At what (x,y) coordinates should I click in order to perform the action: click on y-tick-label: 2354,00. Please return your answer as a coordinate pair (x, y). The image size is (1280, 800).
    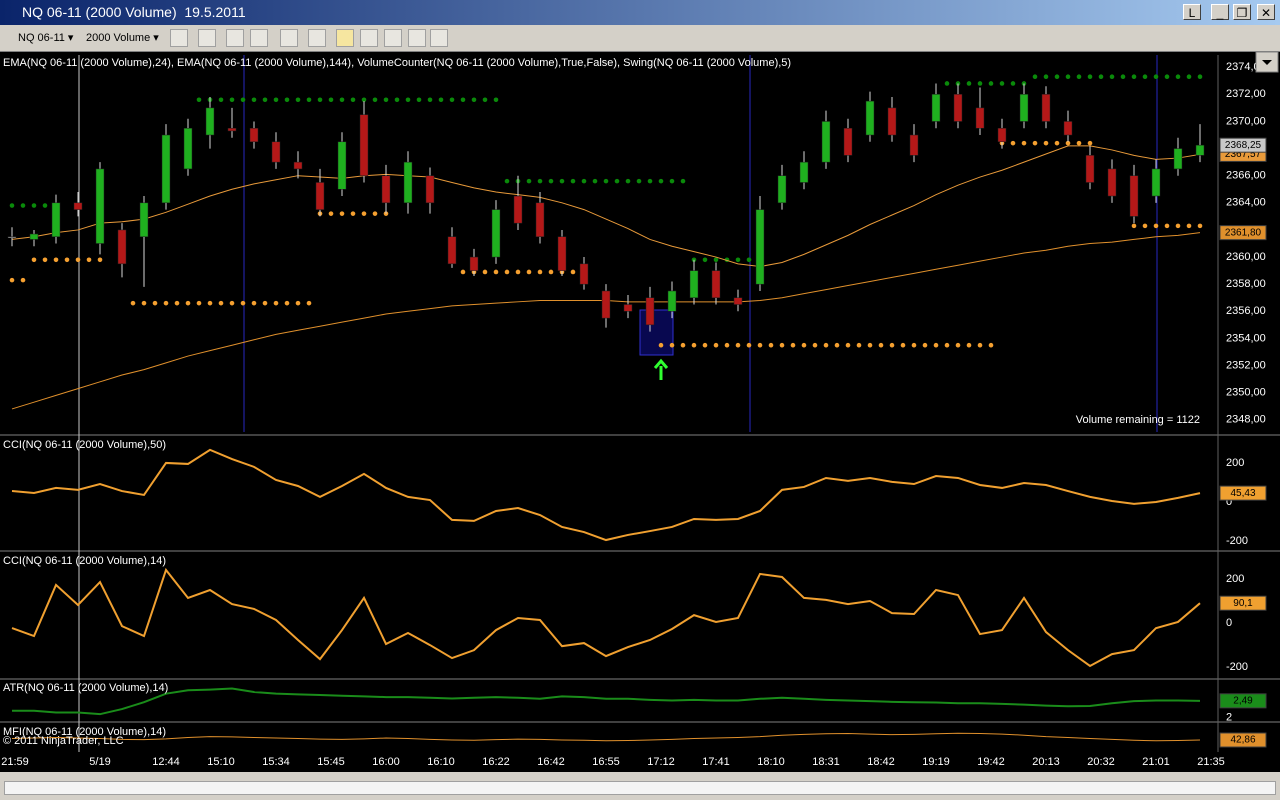
    Looking at the image, I should click on (1246, 338).